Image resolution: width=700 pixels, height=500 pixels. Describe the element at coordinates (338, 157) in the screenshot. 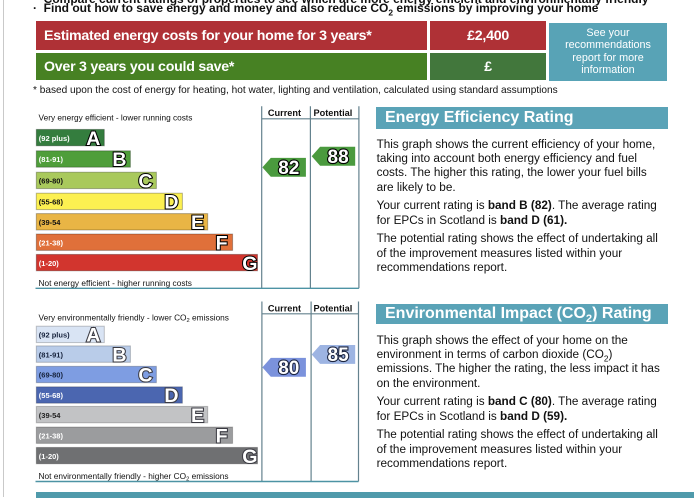

I see `svg-text: 88` at that location.